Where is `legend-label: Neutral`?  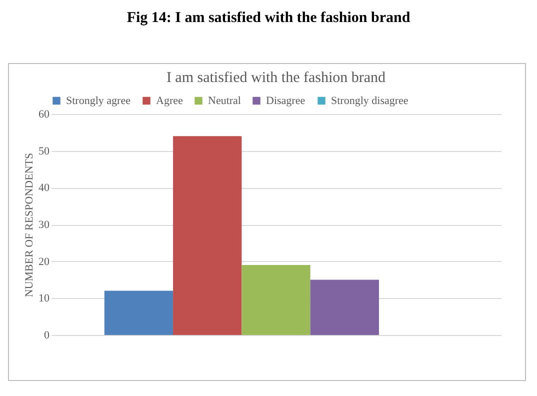 legend-label: Neutral is located at coordinates (224, 100).